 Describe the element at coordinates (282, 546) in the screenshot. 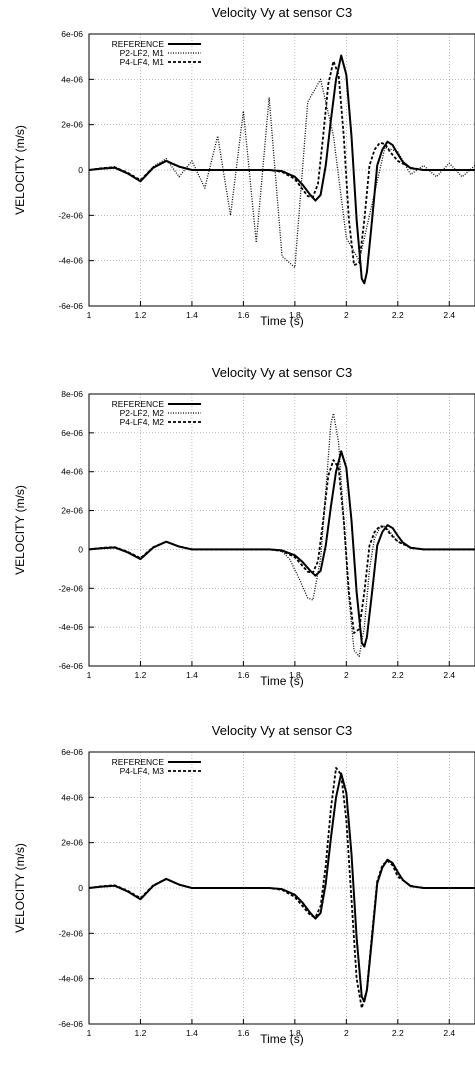

I see `series-line-dashed` at that location.